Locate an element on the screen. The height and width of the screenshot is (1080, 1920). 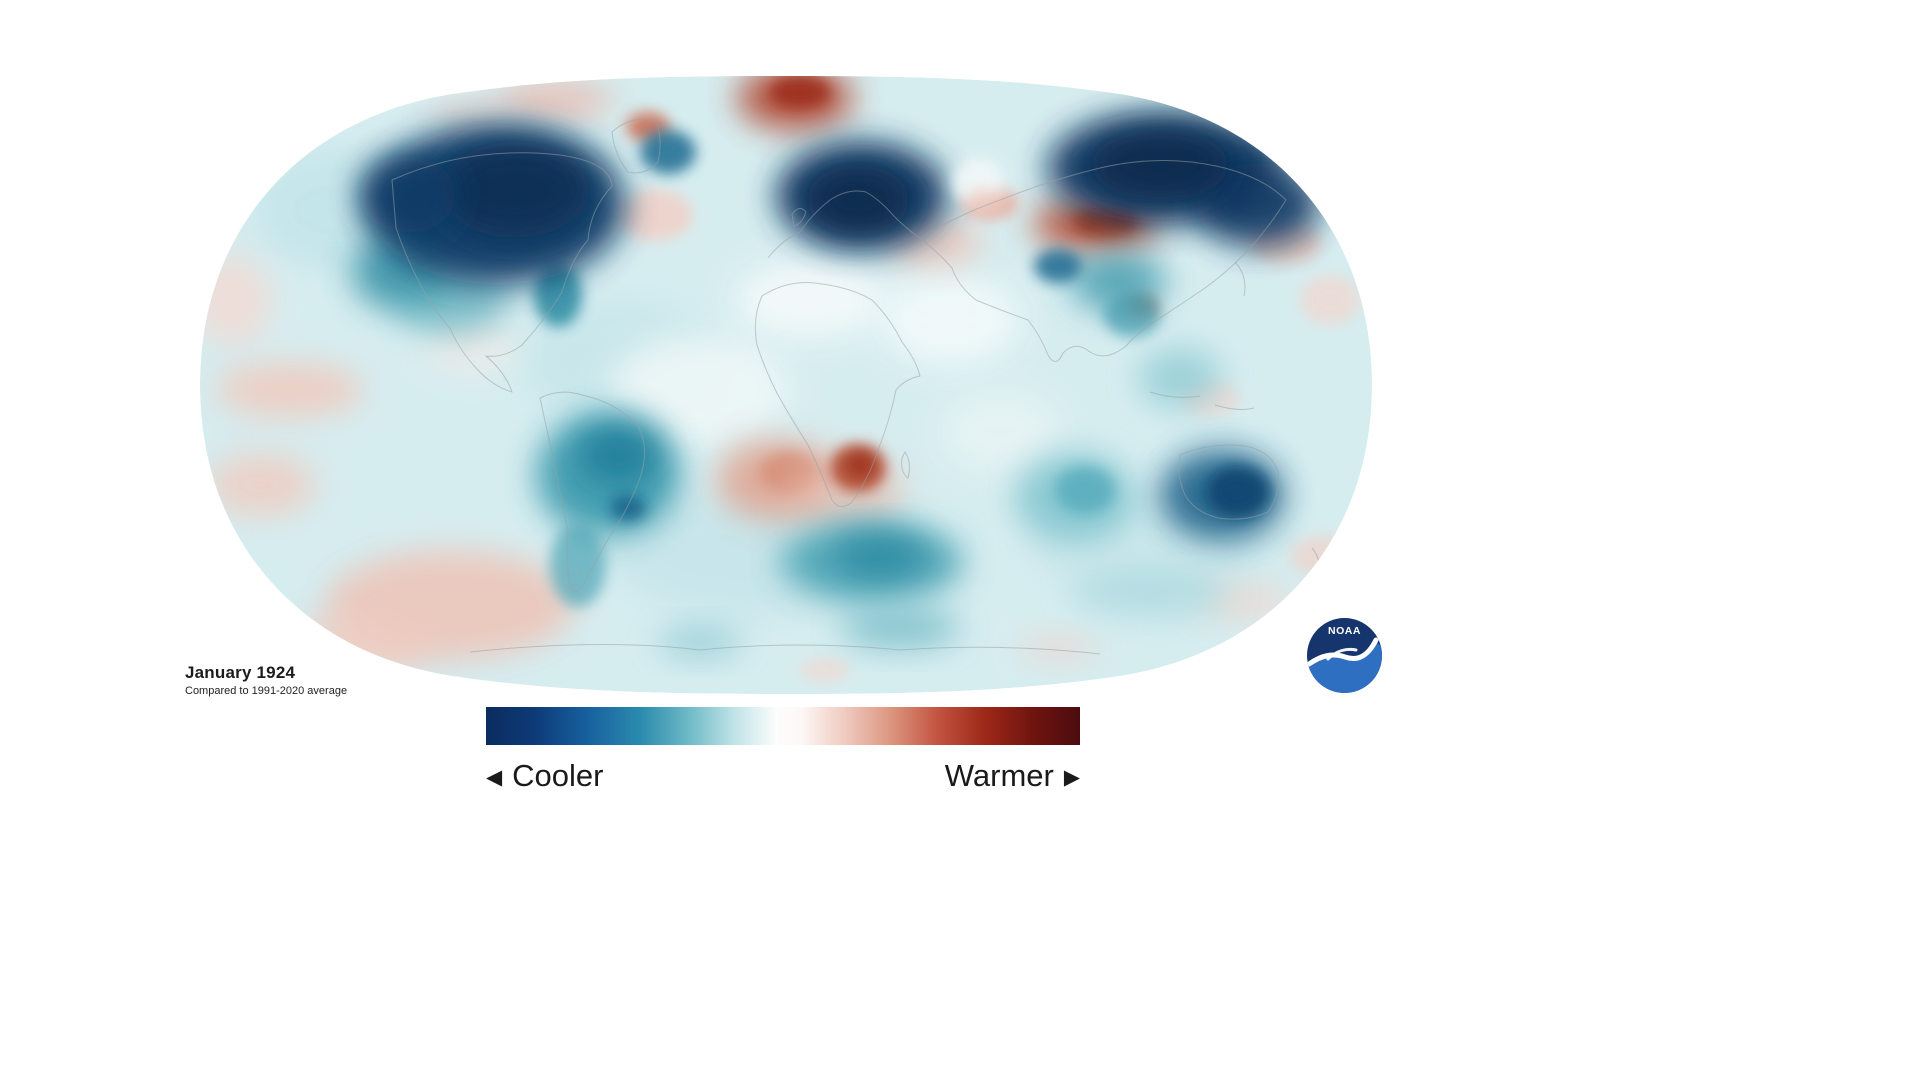
noaa-logo-text: NOAA is located at coordinates (1344, 631).